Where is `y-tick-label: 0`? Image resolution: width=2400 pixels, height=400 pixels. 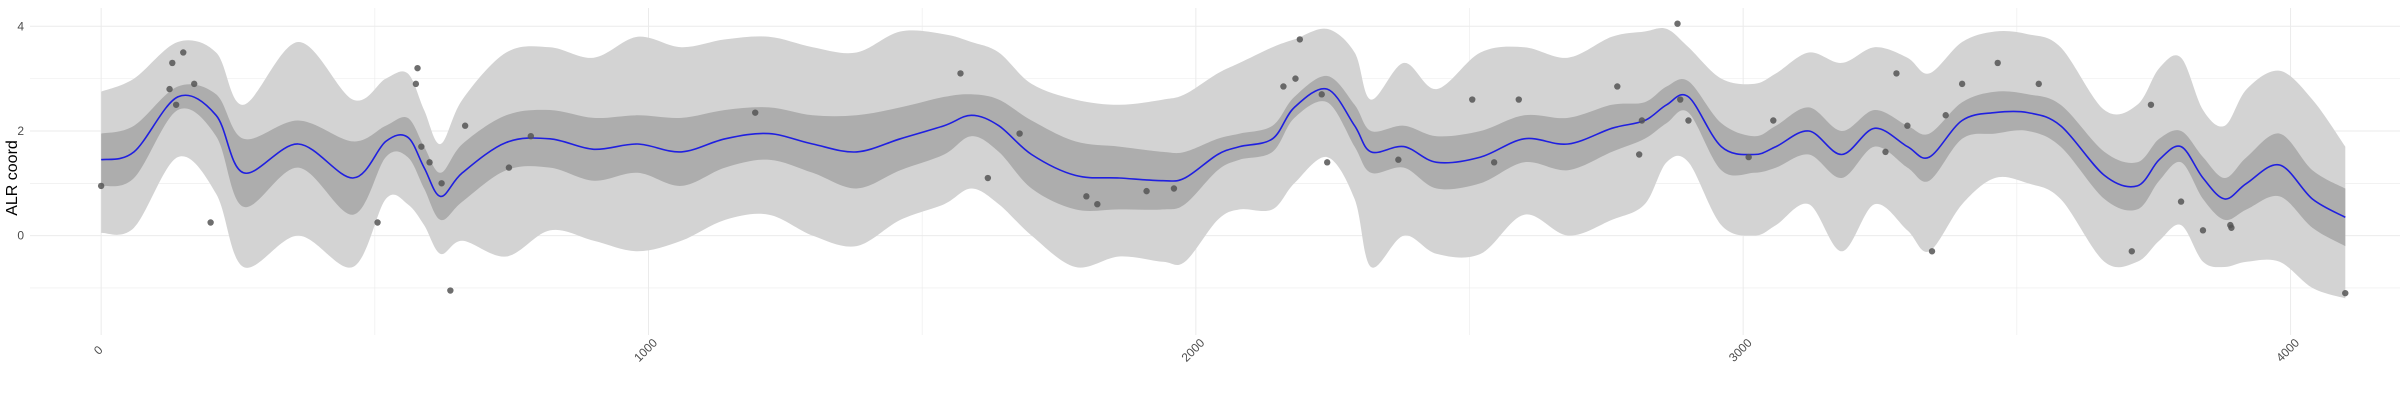
y-tick-label: 0 is located at coordinates (20, 236).